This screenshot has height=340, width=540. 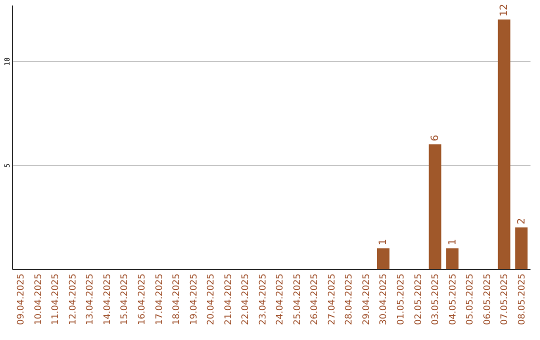 What do you see at coordinates (263, 300) in the screenshot?
I see `x-tick-label: 23.04.2025` at bounding box center [263, 300].